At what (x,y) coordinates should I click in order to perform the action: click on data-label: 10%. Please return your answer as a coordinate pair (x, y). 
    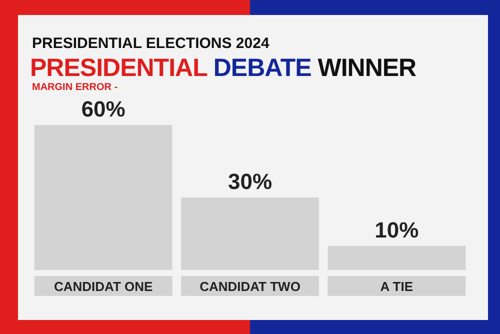
    Looking at the image, I should click on (396, 229).